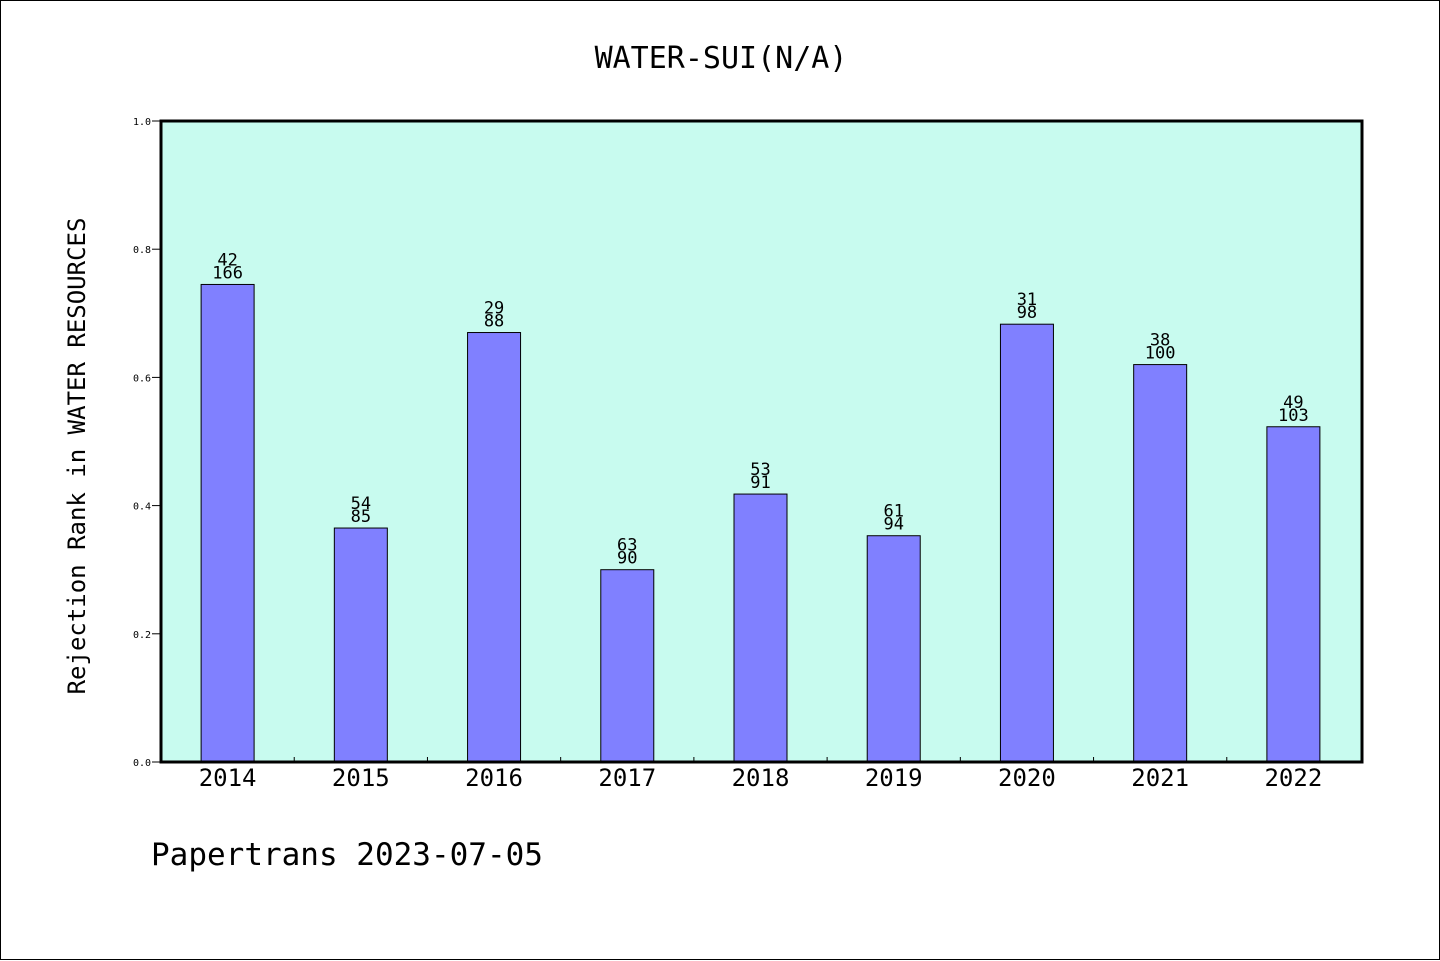 The image size is (1440, 961). What do you see at coordinates (142, 763) in the screenshot?
I see `y-tick-label-0: 0.0` at bounding box center [142, 763].